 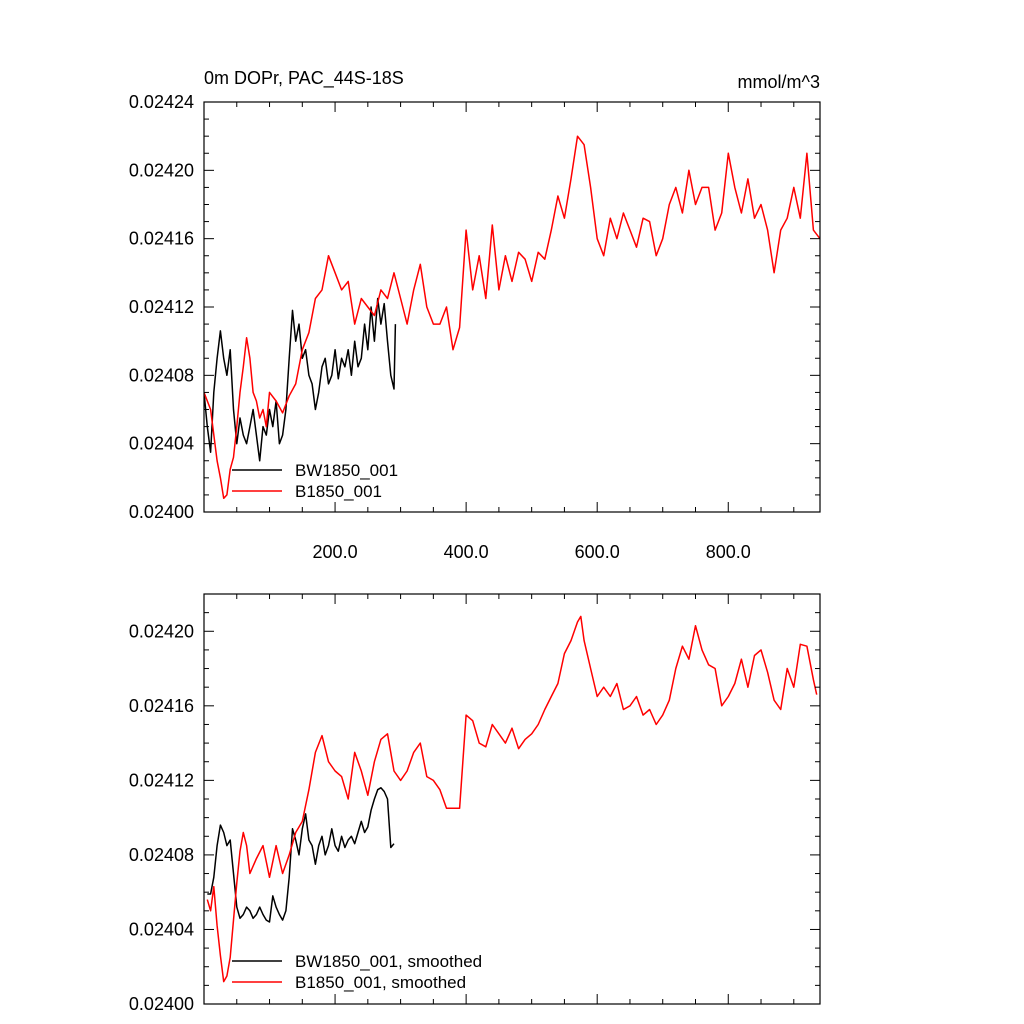 I want to click on bottom-y-tick-label: 0.02416, so click(x=161, y=706).